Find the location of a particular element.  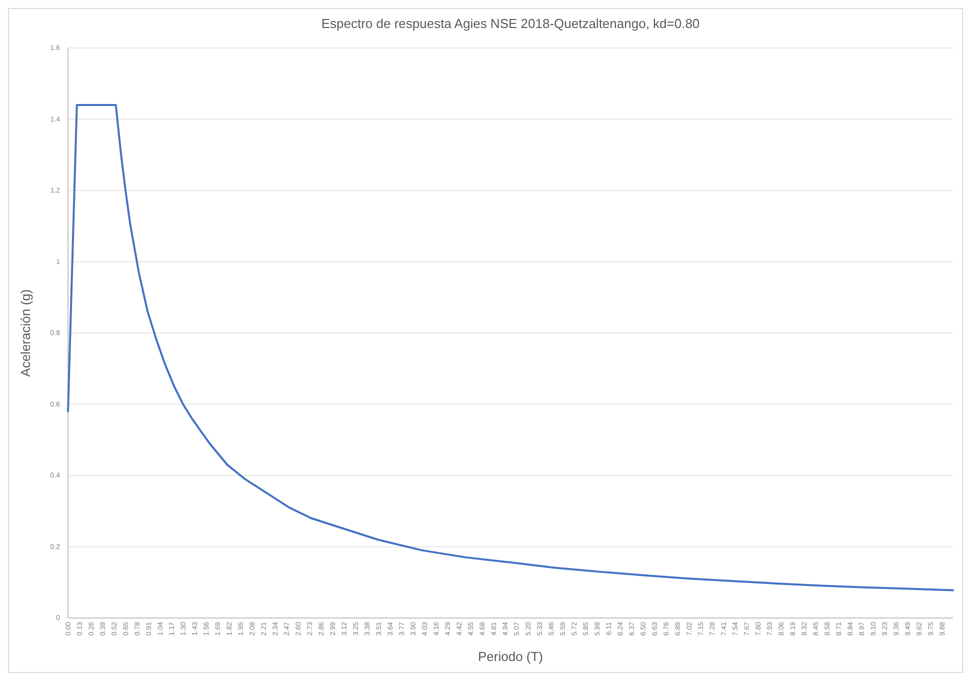

x-axis-title: Periodo (T) is located at coordinates (511, 656).